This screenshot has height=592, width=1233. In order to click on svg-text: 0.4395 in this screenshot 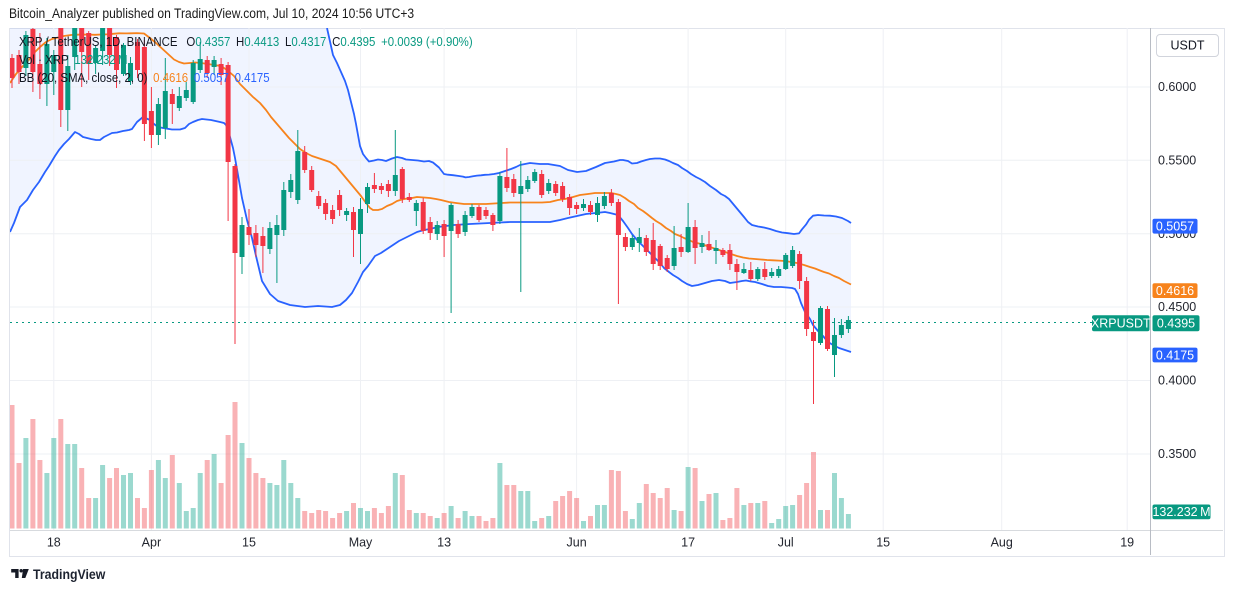, I will do `click(1176, 324)`.